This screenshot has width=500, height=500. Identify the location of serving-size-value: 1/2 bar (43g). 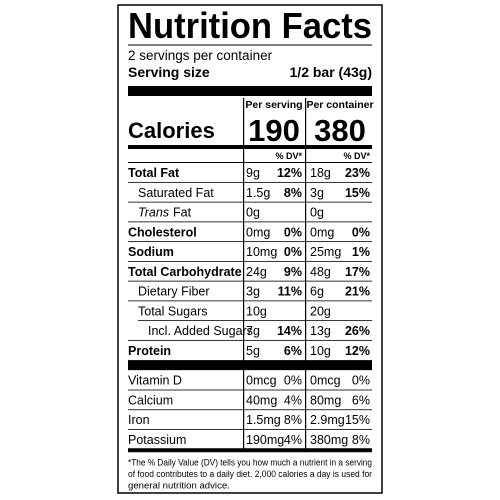
(331, 72).